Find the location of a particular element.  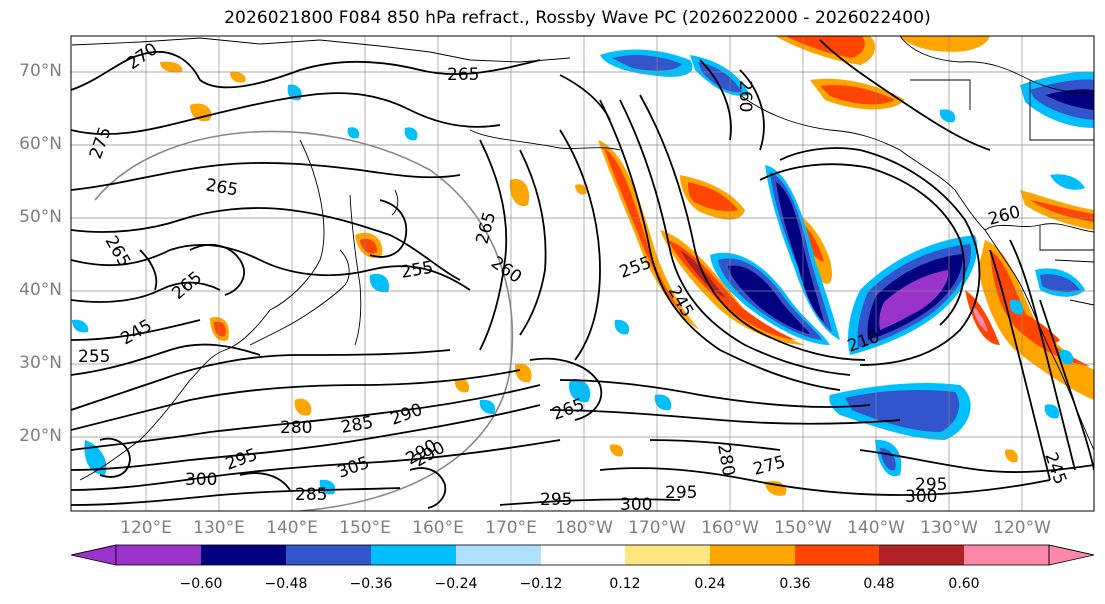

lon-label-120e: 120°E is located at coordinates (146, 528).